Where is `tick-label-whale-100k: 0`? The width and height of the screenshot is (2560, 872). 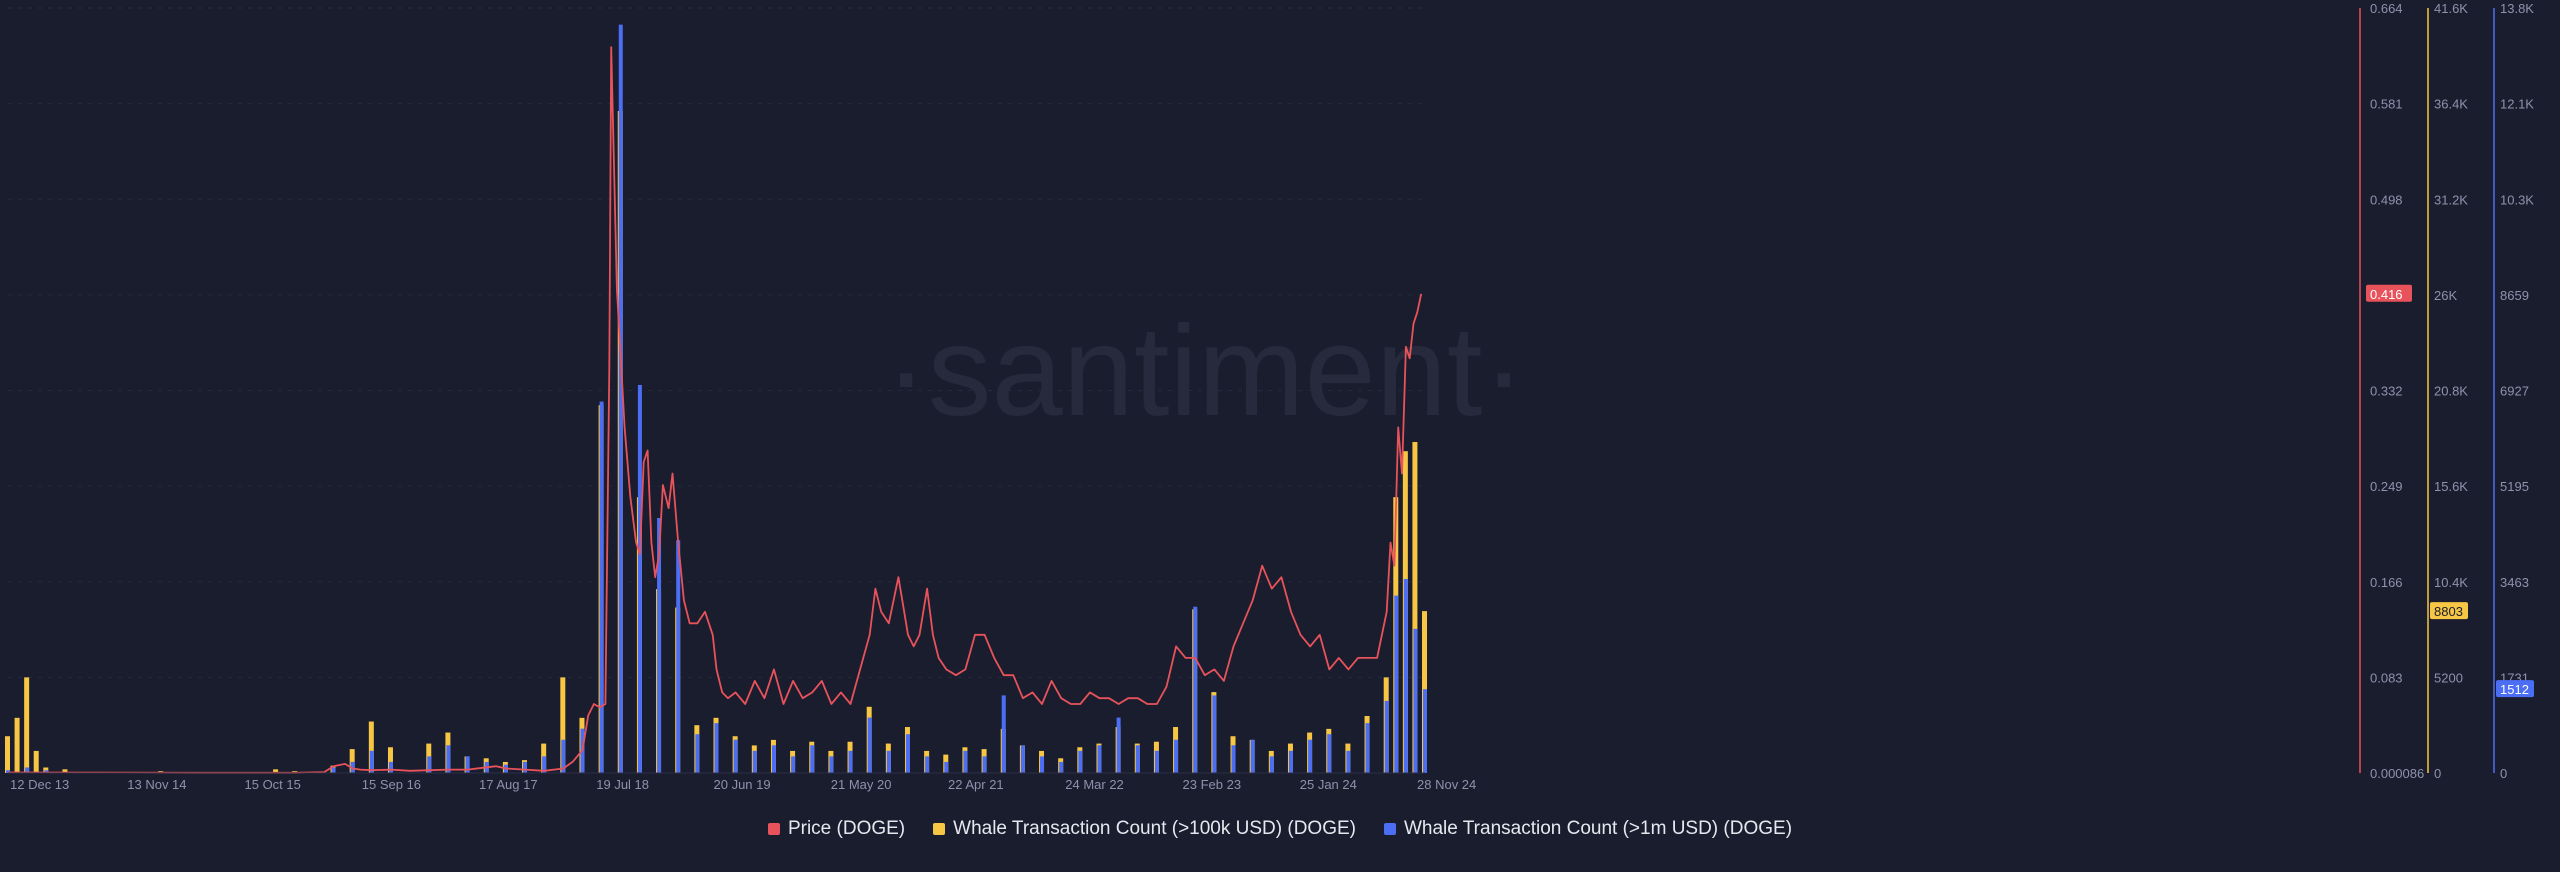
tick-label-whale-100k: 0 is located at coordinates (2437, 773).